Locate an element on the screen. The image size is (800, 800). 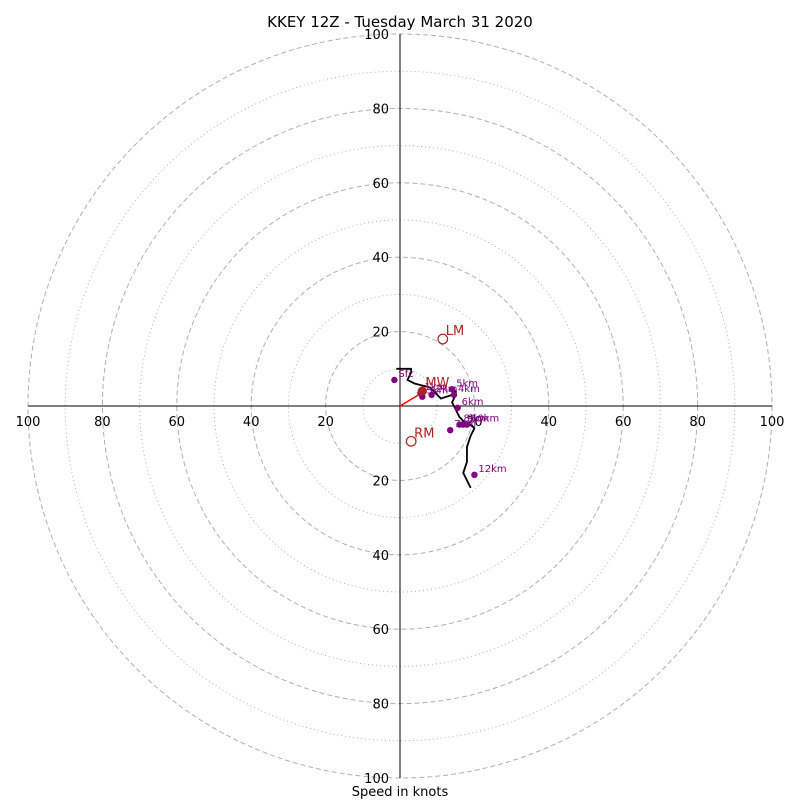
height-marker-label: 12km is located at coordinates (492, 469).